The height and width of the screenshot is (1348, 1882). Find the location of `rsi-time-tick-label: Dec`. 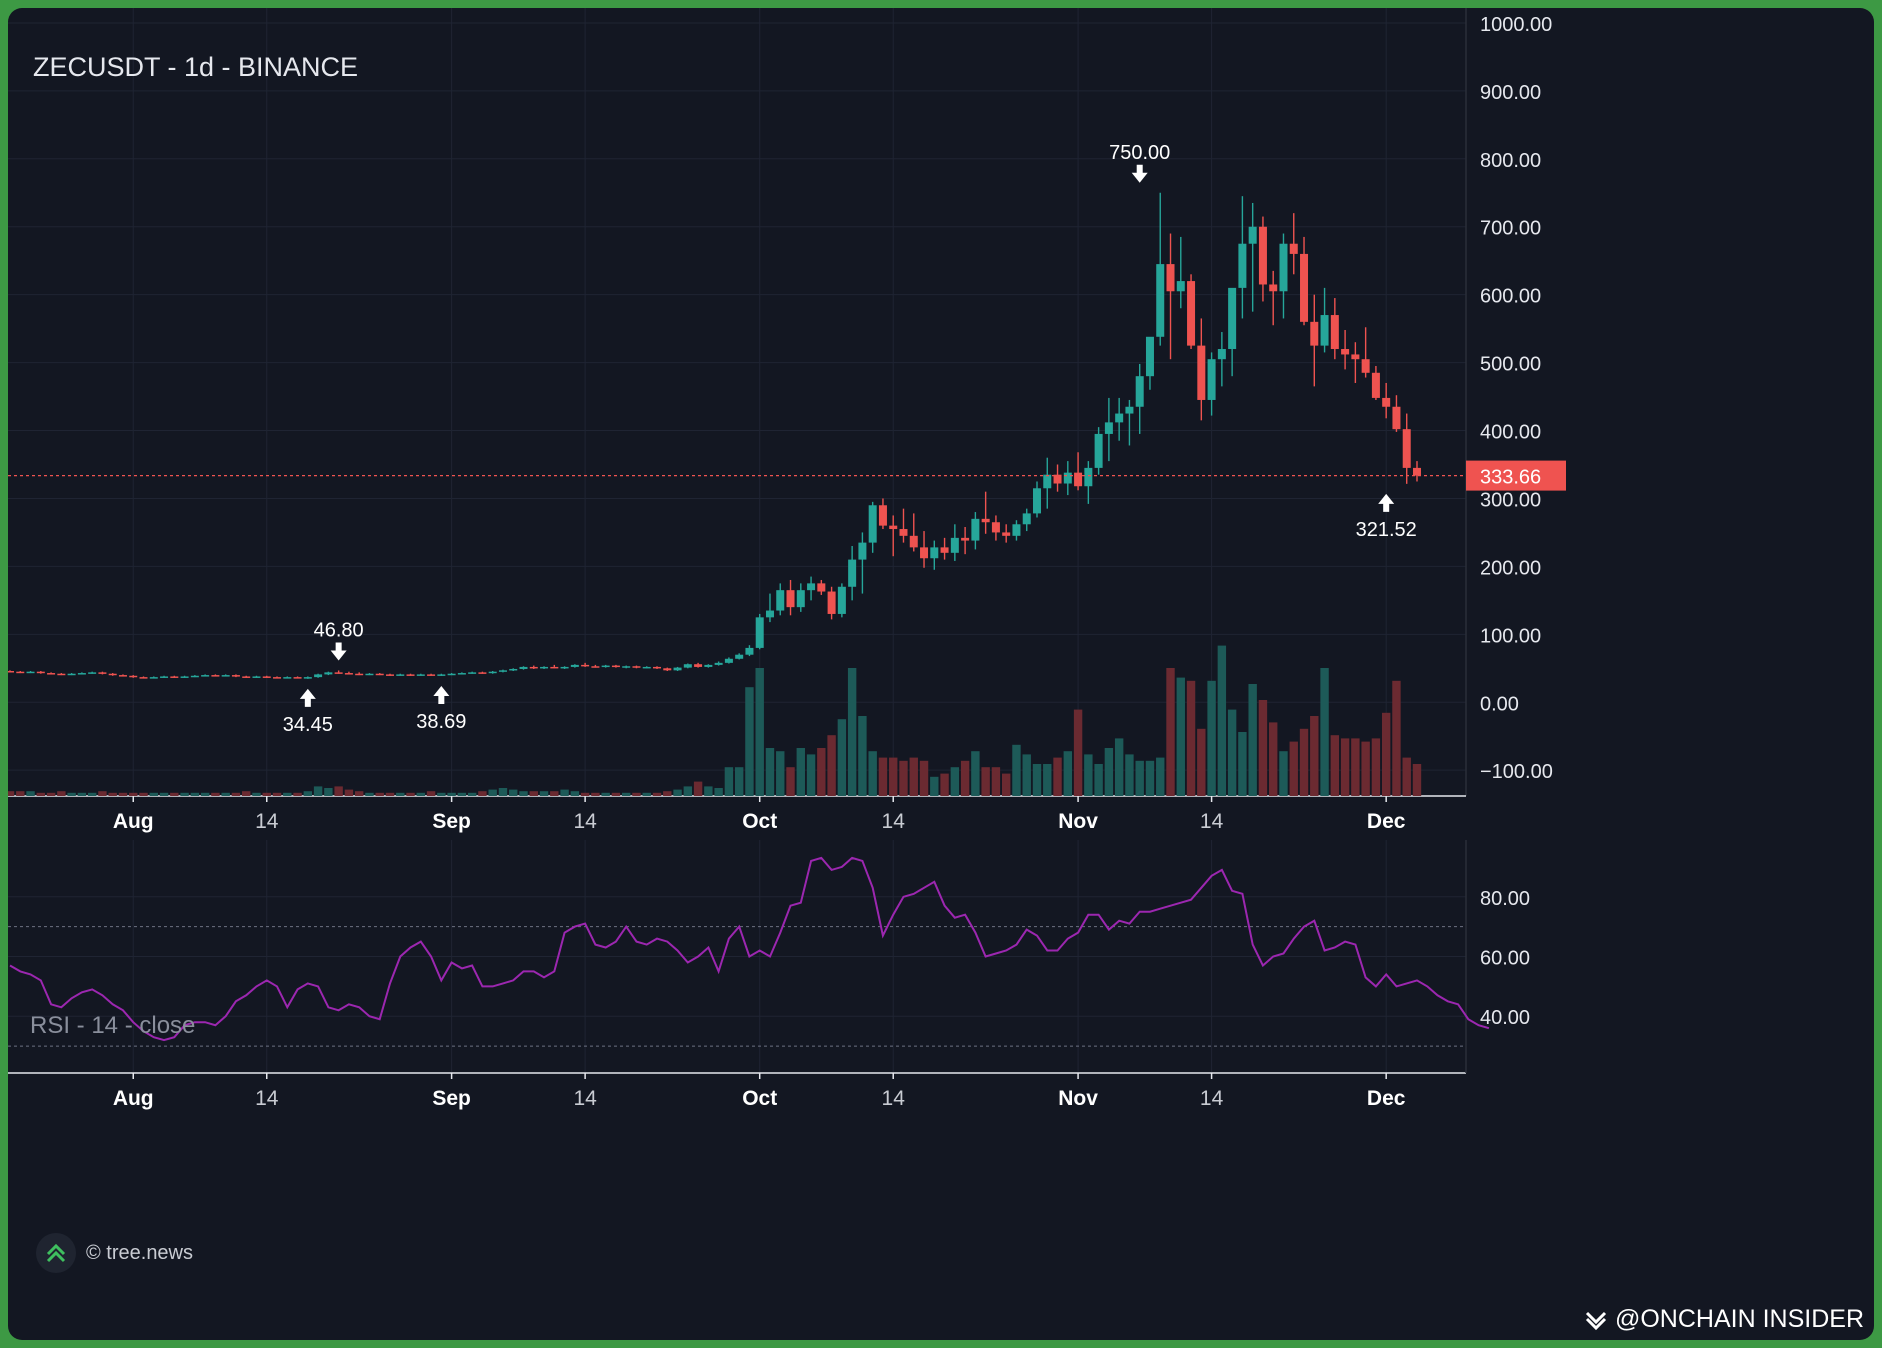

rsi-time-tick-label: Dec is located at coordinates (1386, 1098).